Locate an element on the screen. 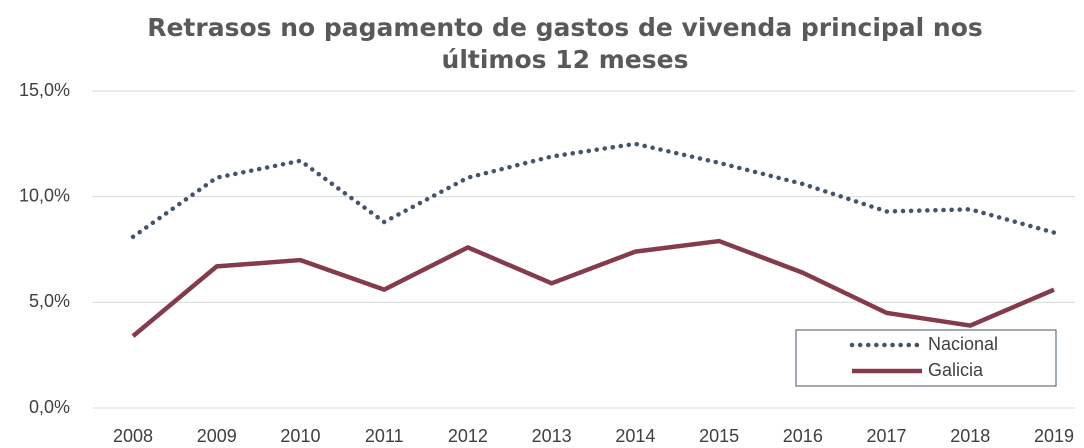 This screenshot has height=448, width=1084. x-tick-label: 2012 is located at coordinates (468, 436).